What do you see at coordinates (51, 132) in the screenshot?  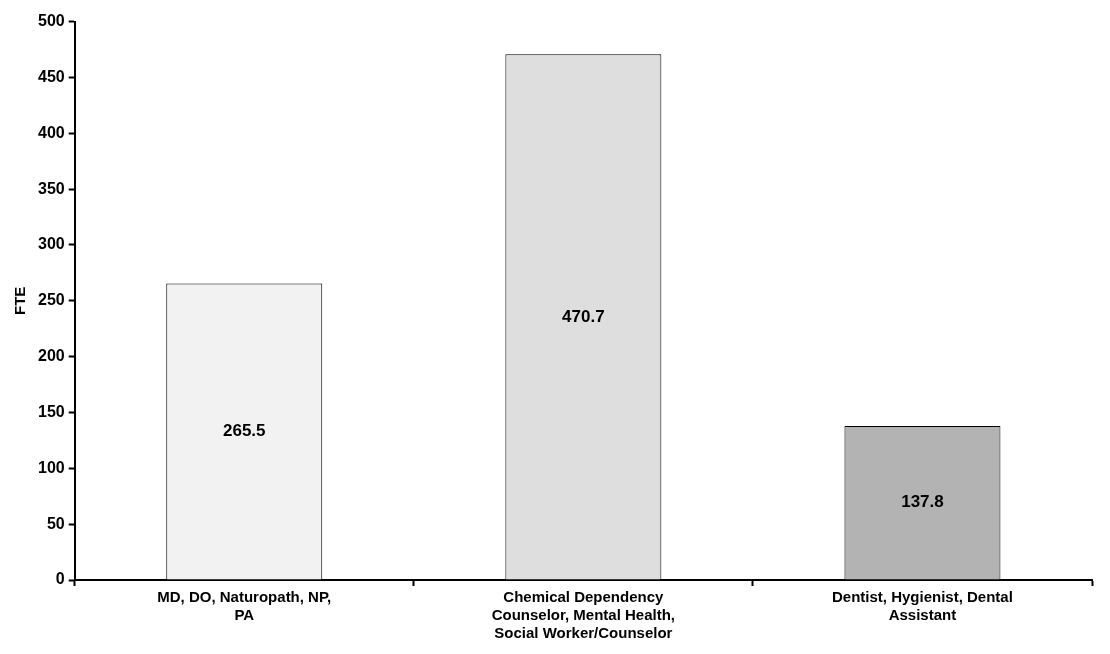 I see `y-tick-label: 400` at bounding box center [51, 132].